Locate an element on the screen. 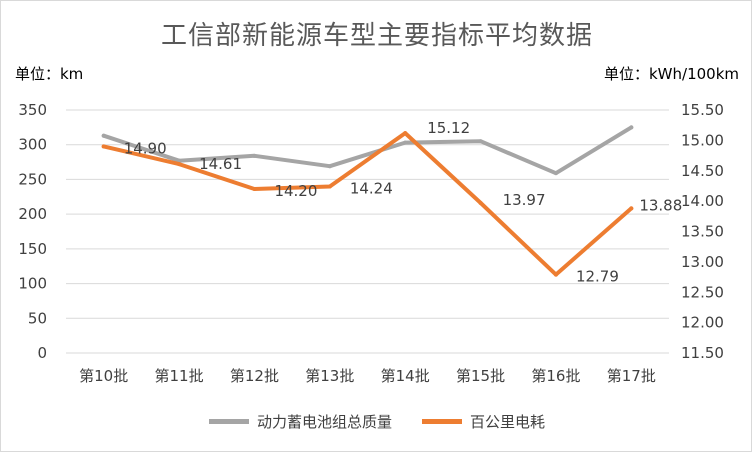  legend-label-energy-consumption: 百公里电耗 is located at coordinates (508, 422).